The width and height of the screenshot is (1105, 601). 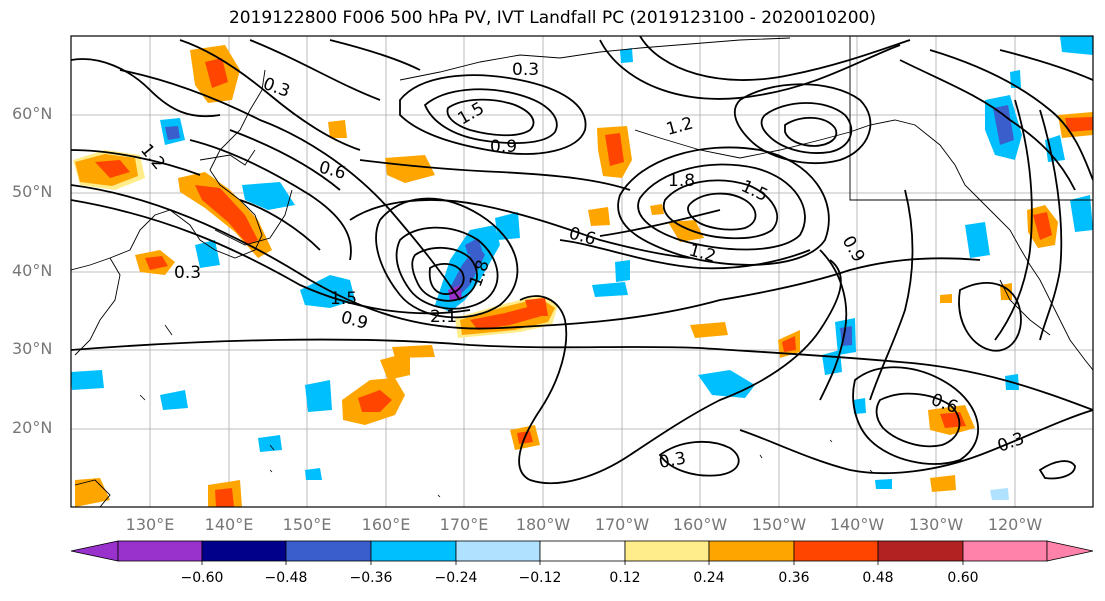 What do you see at coordinates (1015, 524) in the screenshot?
I see `lon-label: 120°W` at bounding box center [1015, 524].